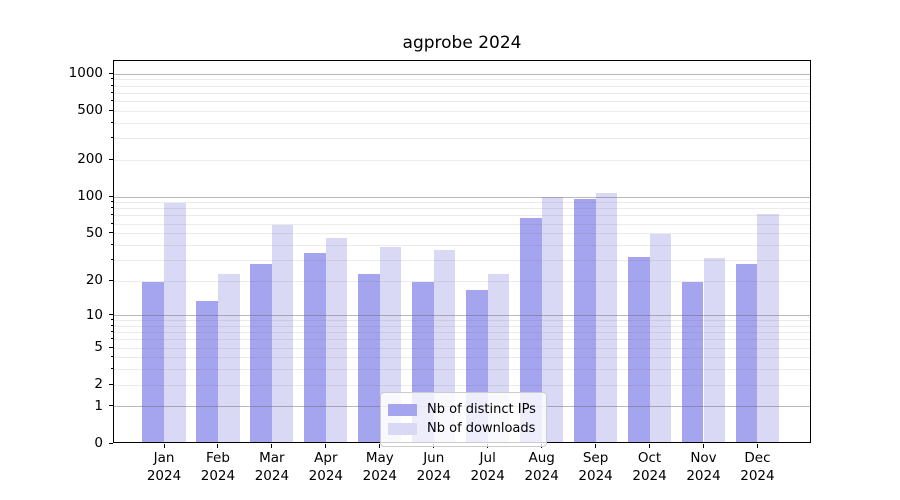 The width and height of the screenshot is (900, 500). Describe the element at coordinates (462, 43) in the screenshot. I see `chart-title: agprobe 2024` at that location.